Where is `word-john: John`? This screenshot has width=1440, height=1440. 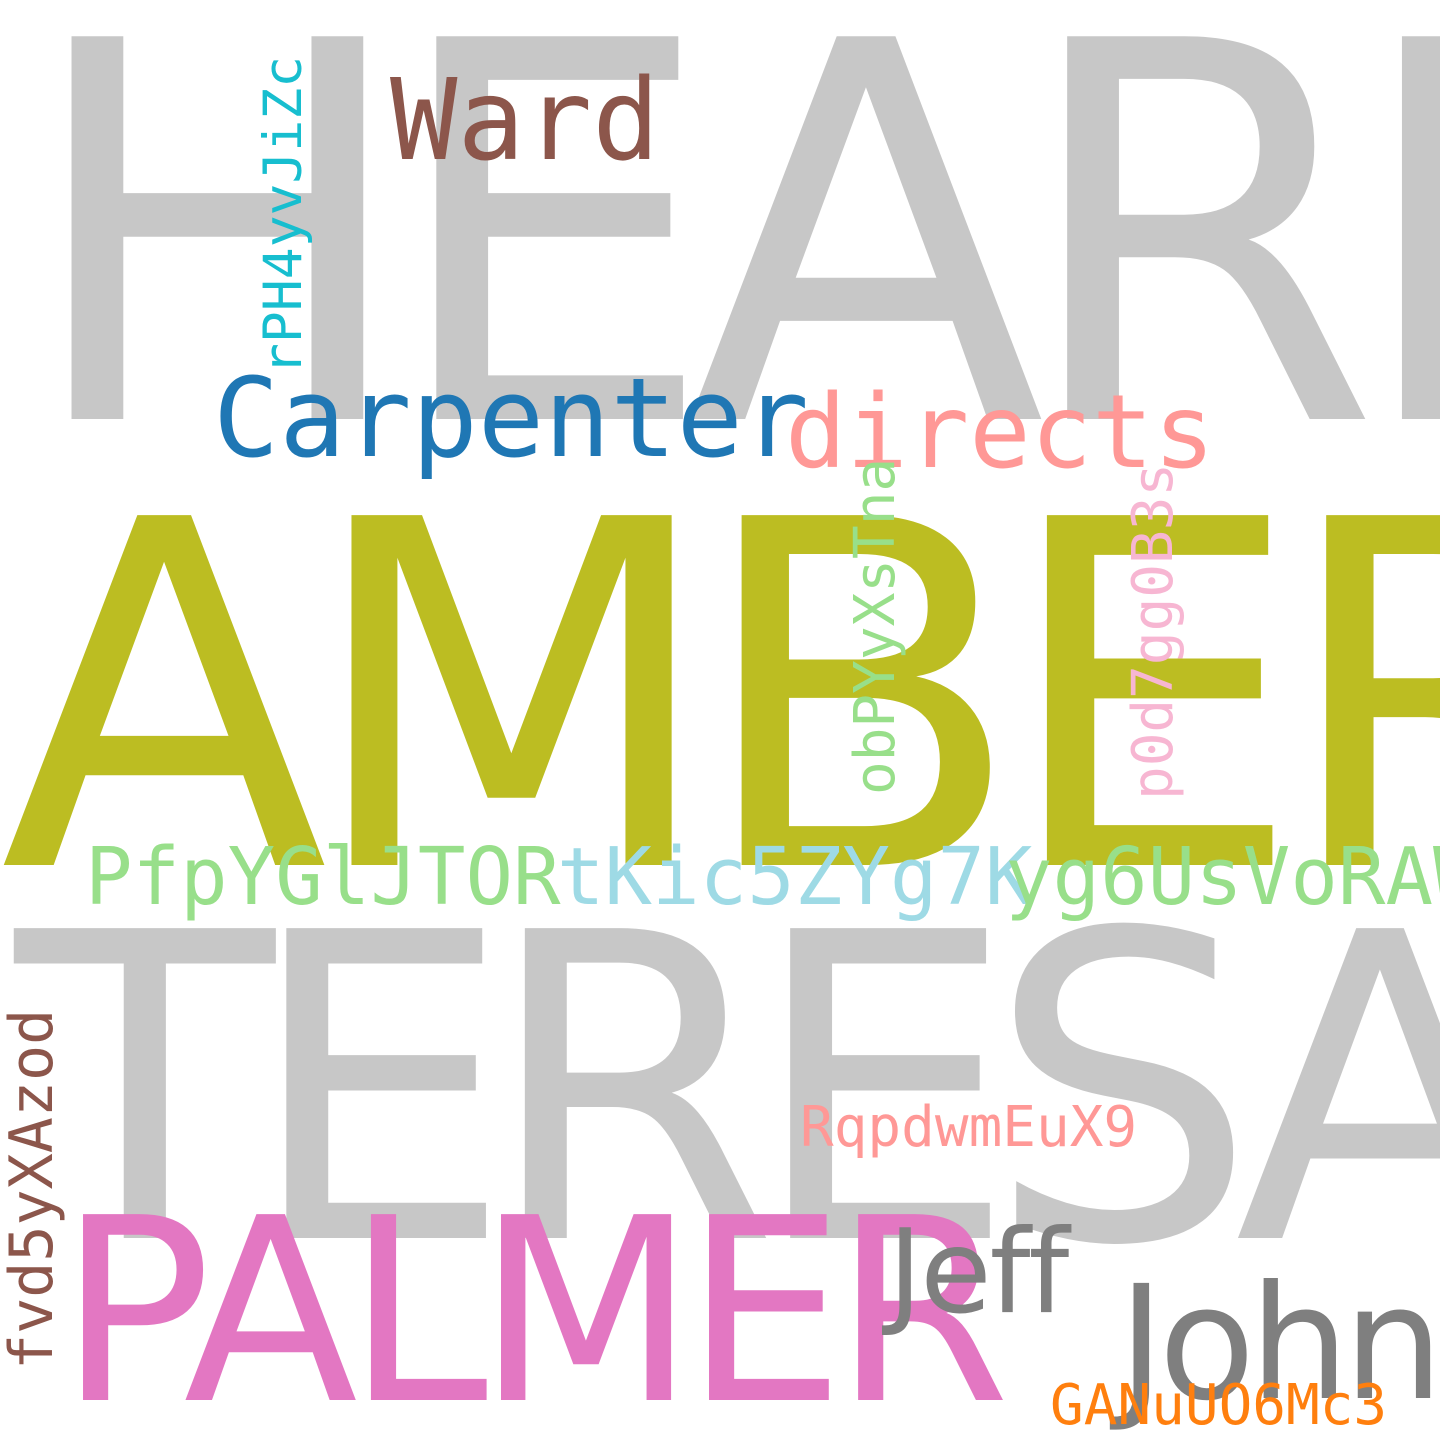 word-john: John is located at coordinates (1279, 1344).